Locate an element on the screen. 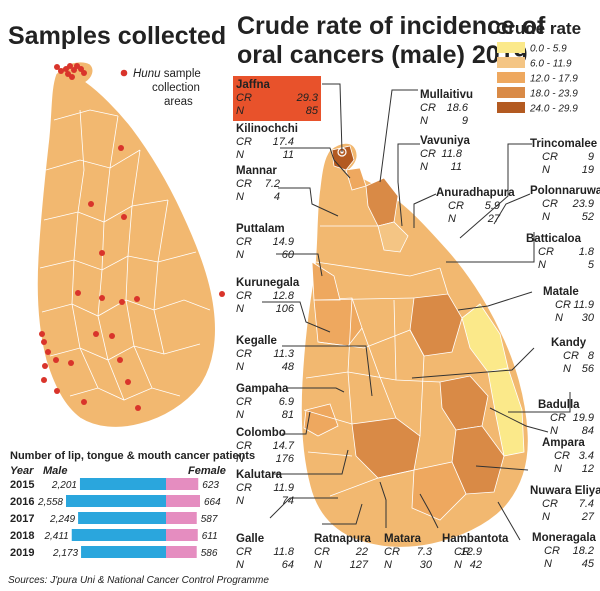  lead-galle is located at coordinates (303, 508).